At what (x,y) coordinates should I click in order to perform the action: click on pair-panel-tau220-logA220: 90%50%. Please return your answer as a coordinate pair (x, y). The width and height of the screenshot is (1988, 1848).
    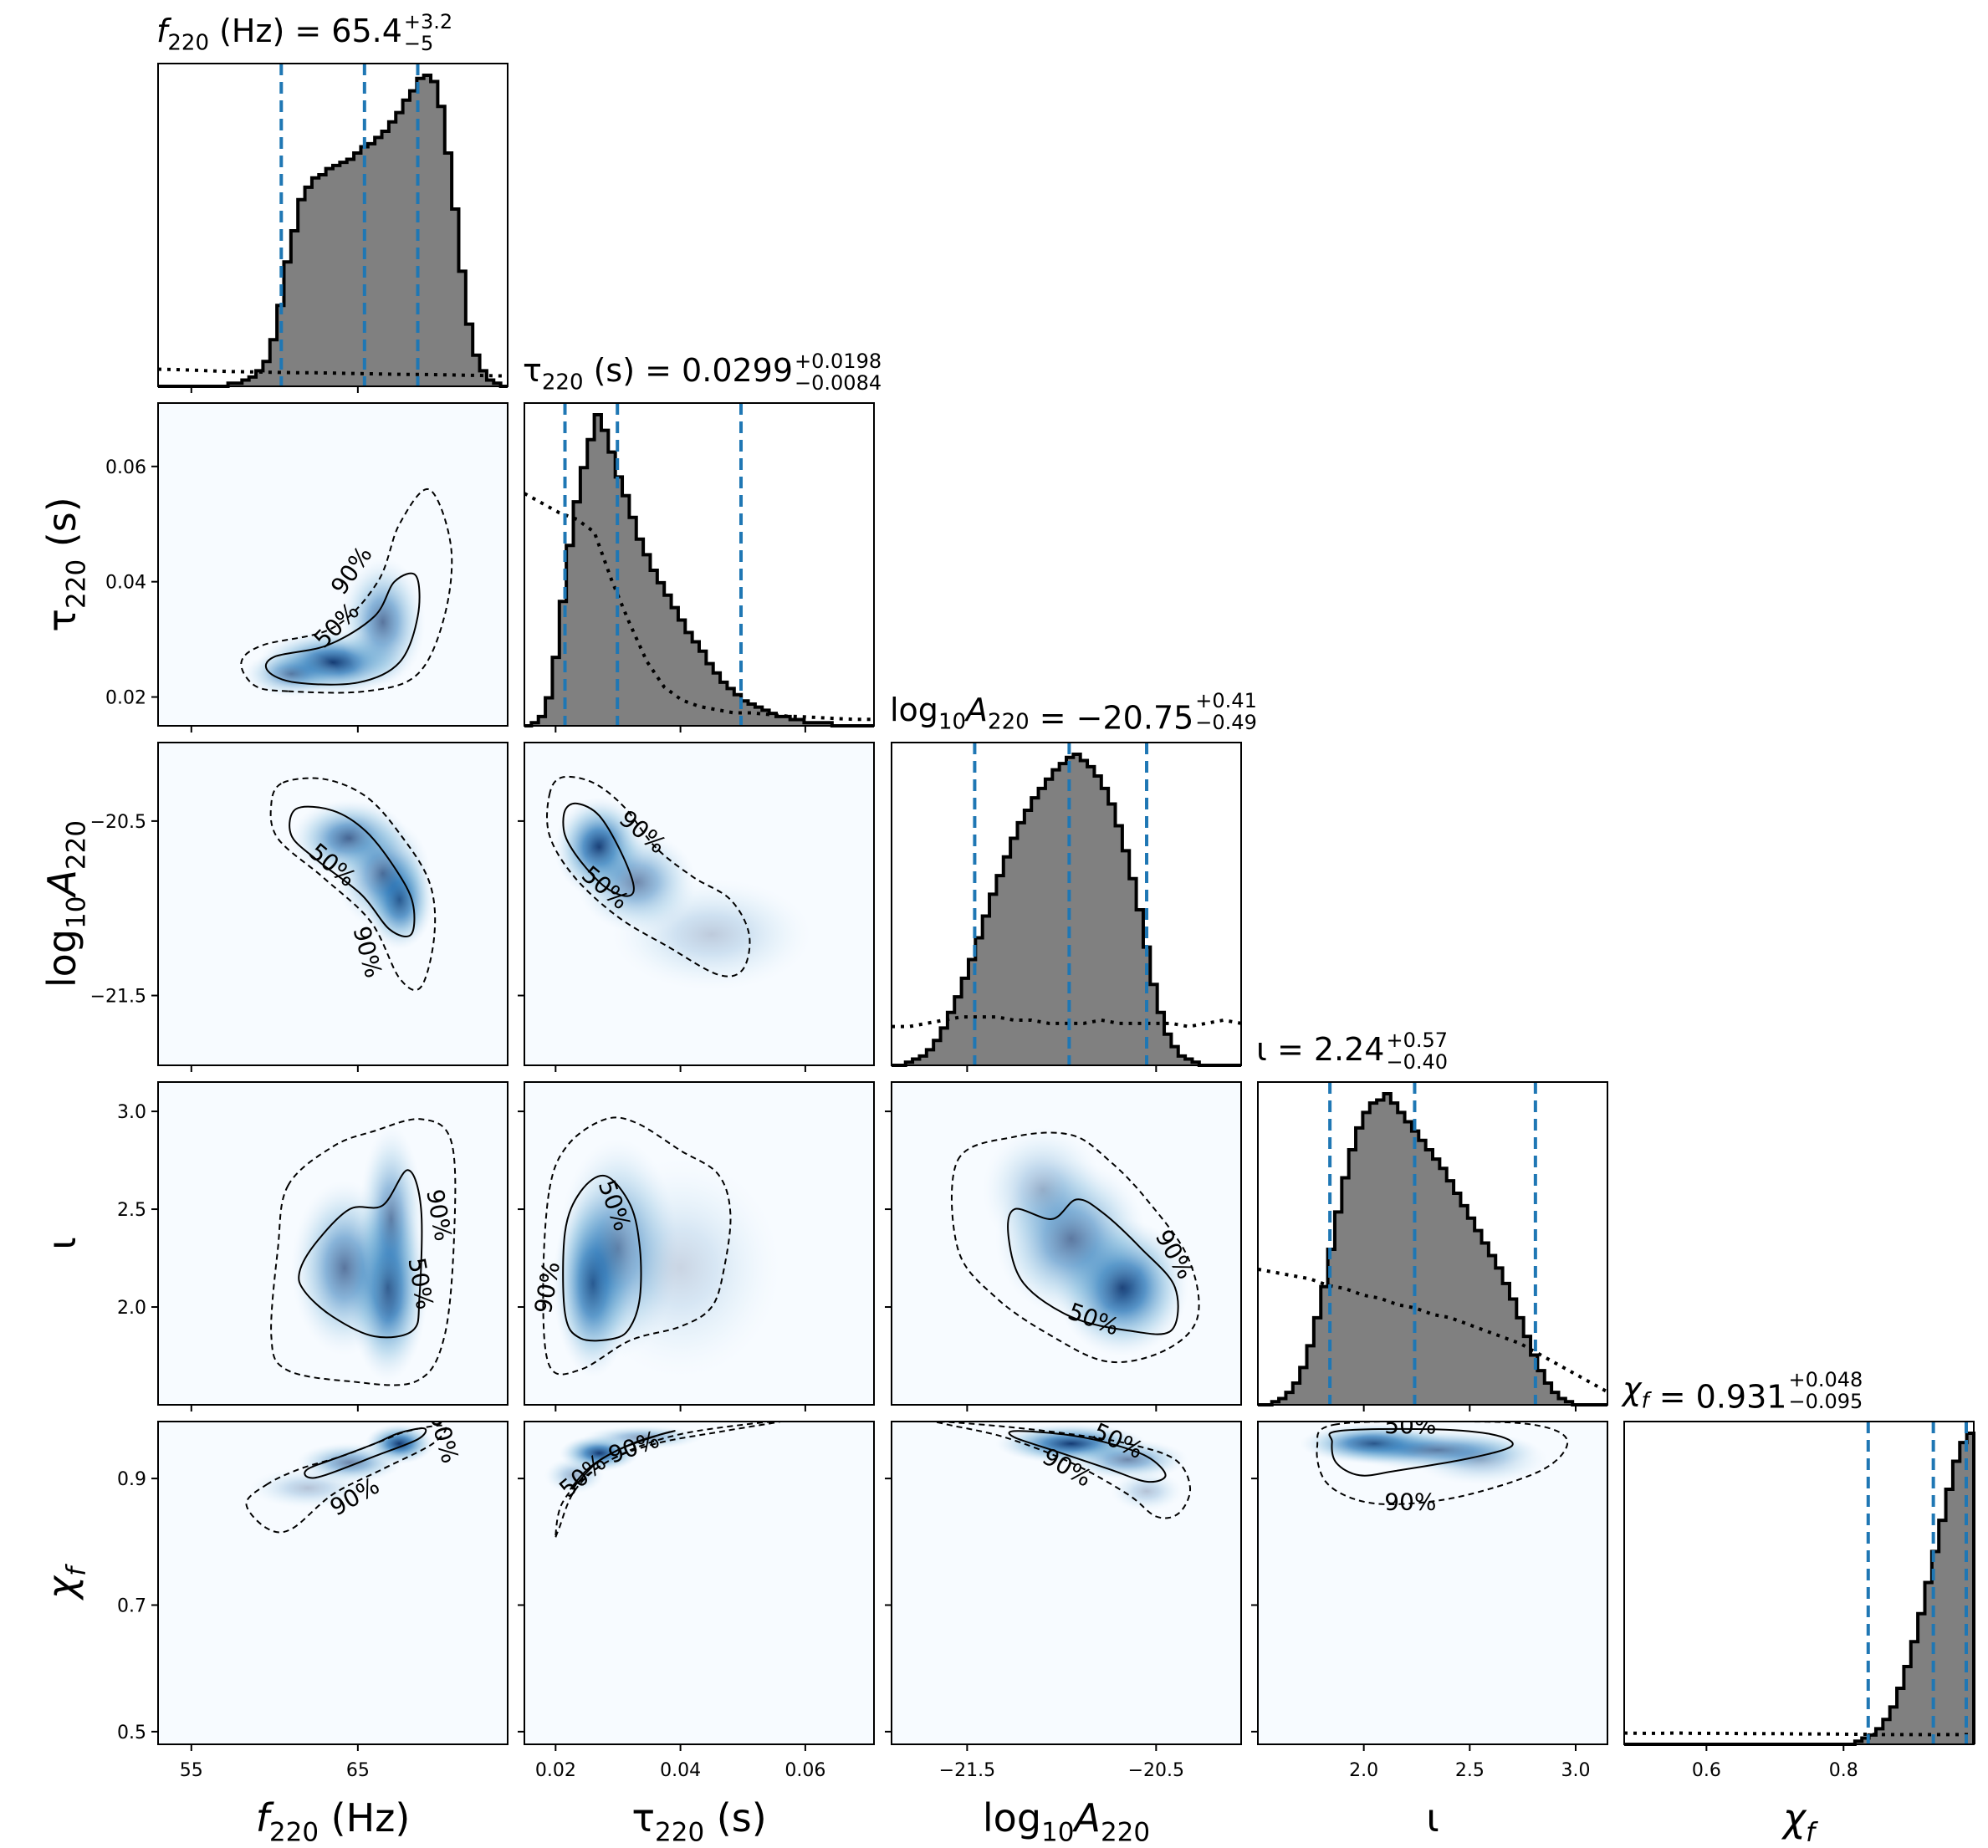
    Looking at the image, I should click on (696, 907).